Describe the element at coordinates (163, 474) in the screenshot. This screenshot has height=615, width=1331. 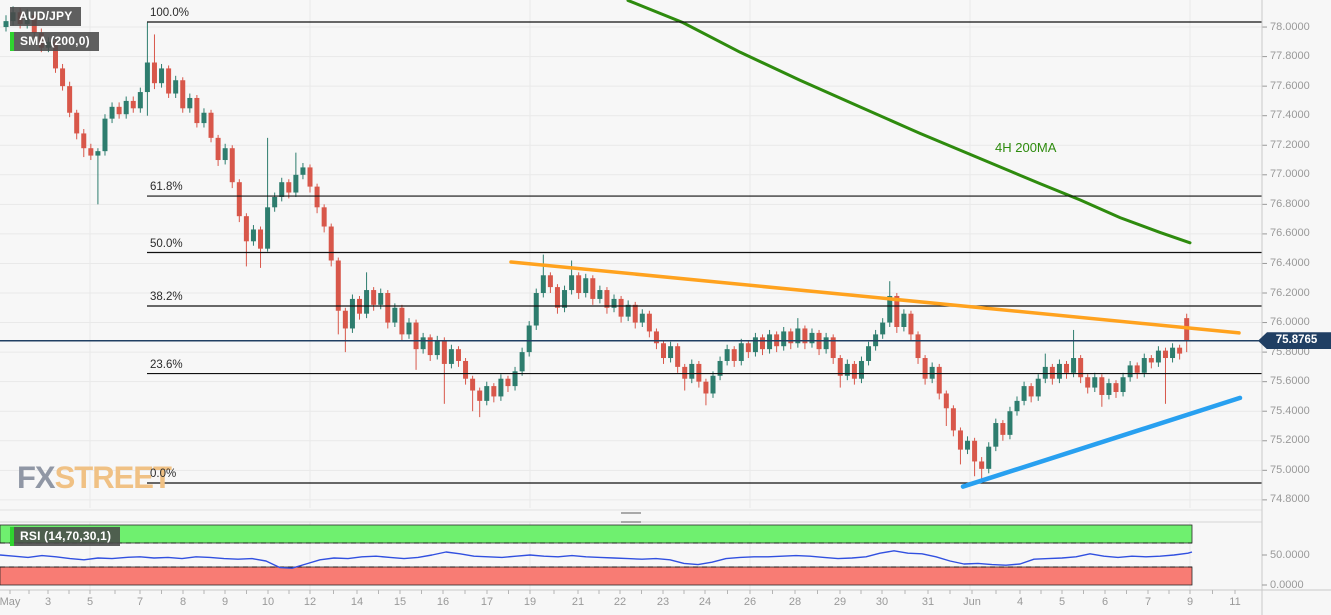
I see `fib-level-label: 0.0%` at that location.